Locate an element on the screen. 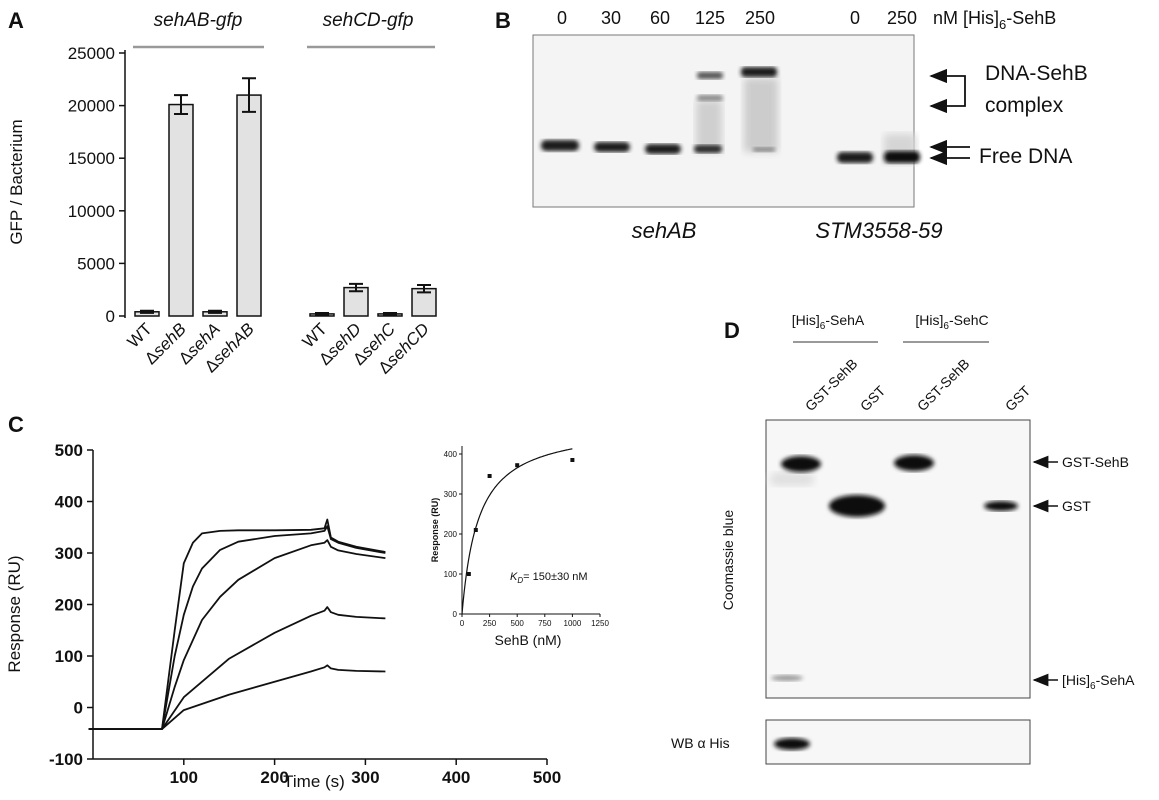 The width and height of the screenshot is (1159, 800). concentration-label: 125 is located at coordinates (710, 18).